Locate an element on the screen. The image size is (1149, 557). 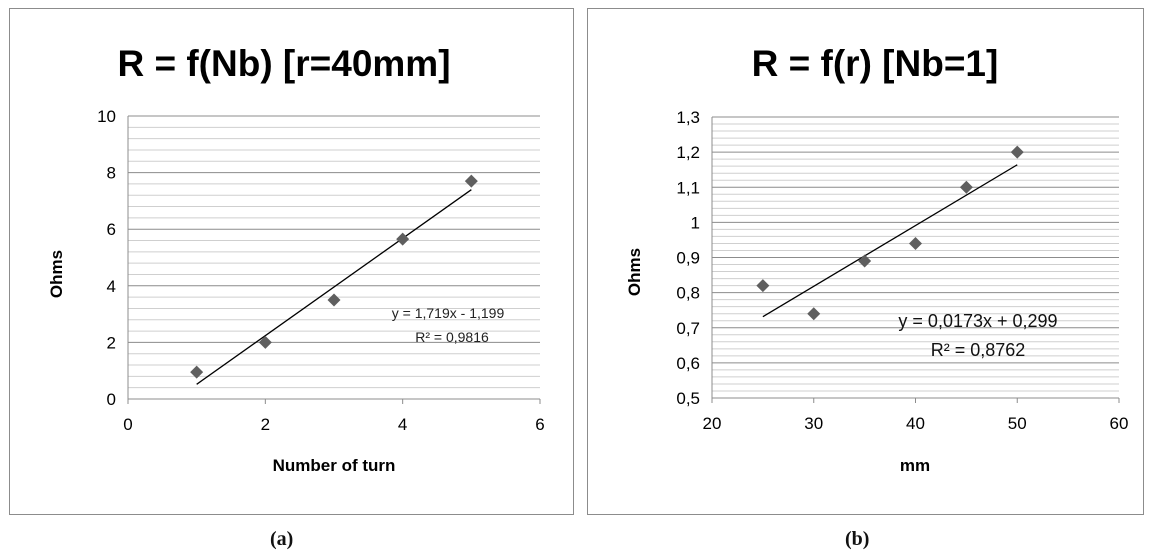
chart-b-ytick-label: 1,2 is located at coordinates (688, 152).